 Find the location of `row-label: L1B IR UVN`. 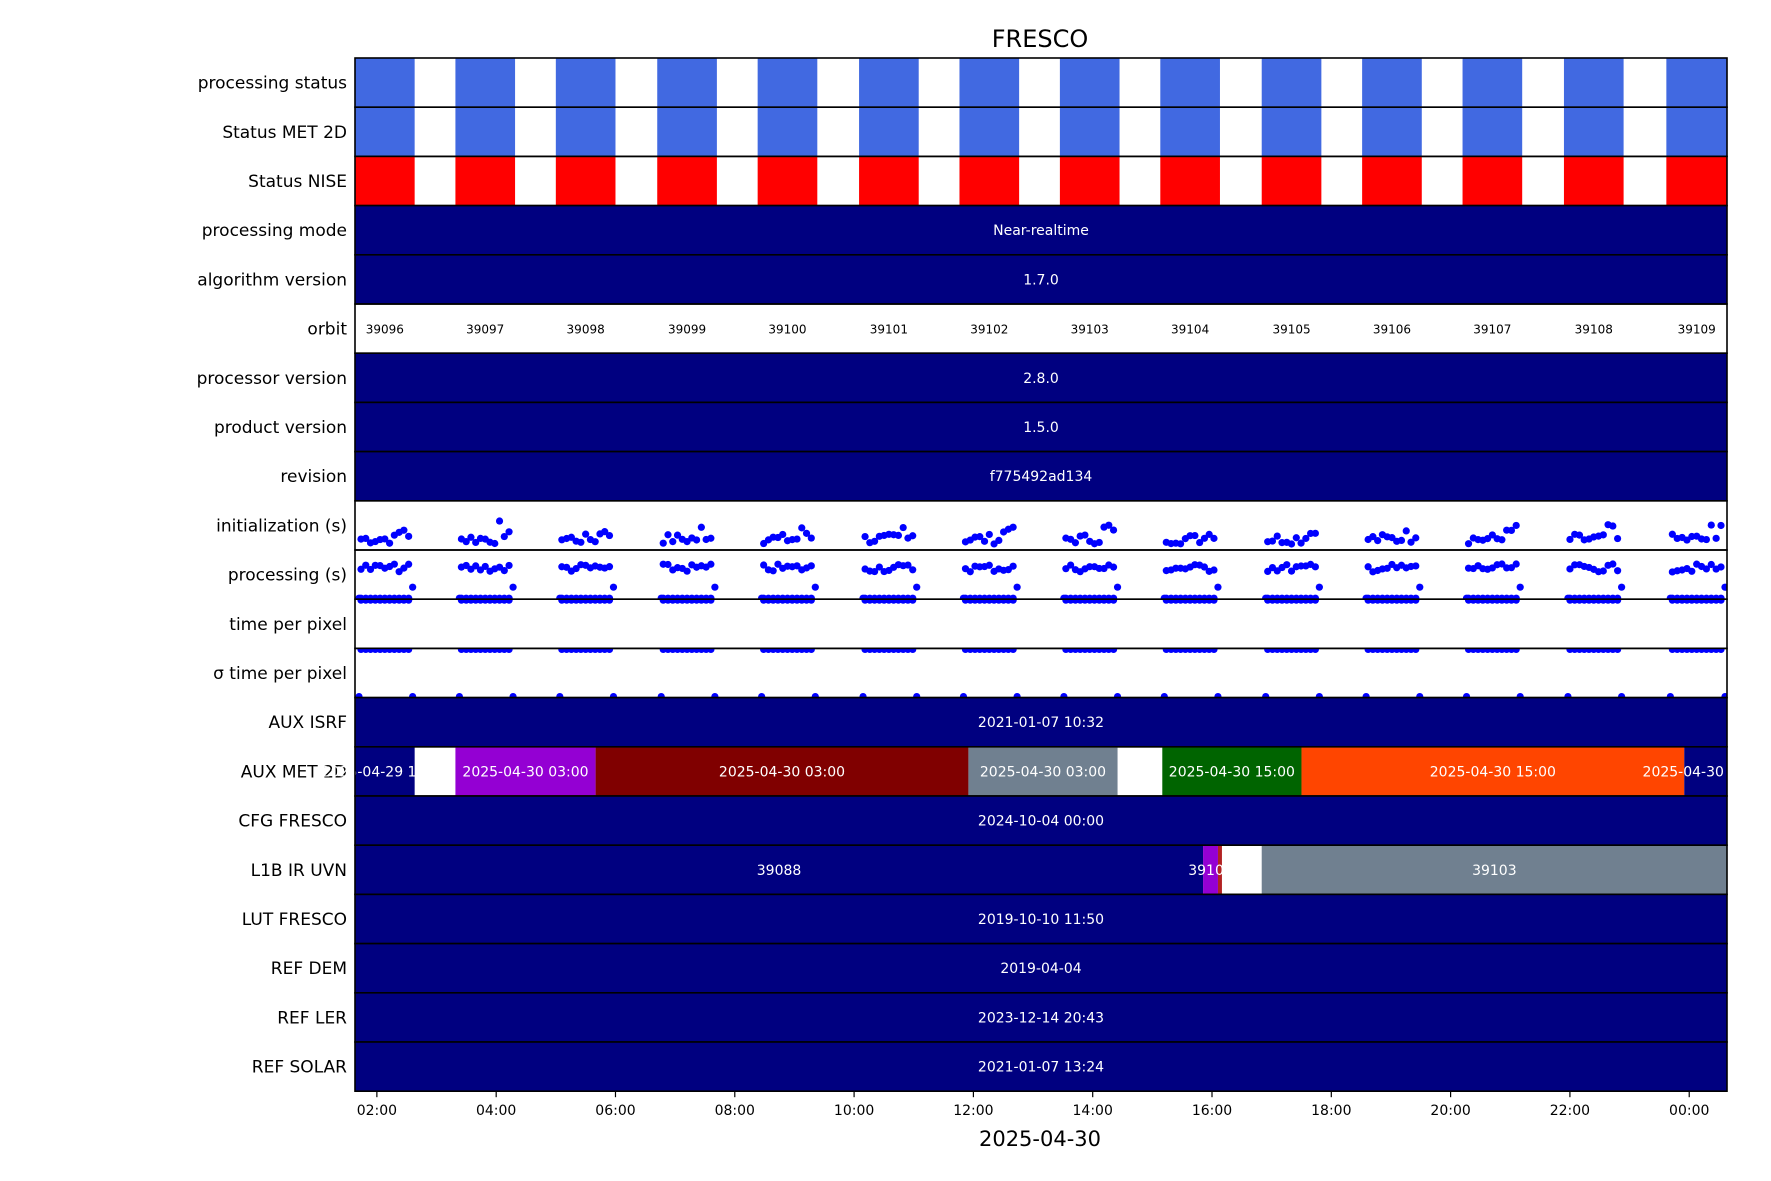

row-label: L1B IR UVN is located at coordinates (299, 871).